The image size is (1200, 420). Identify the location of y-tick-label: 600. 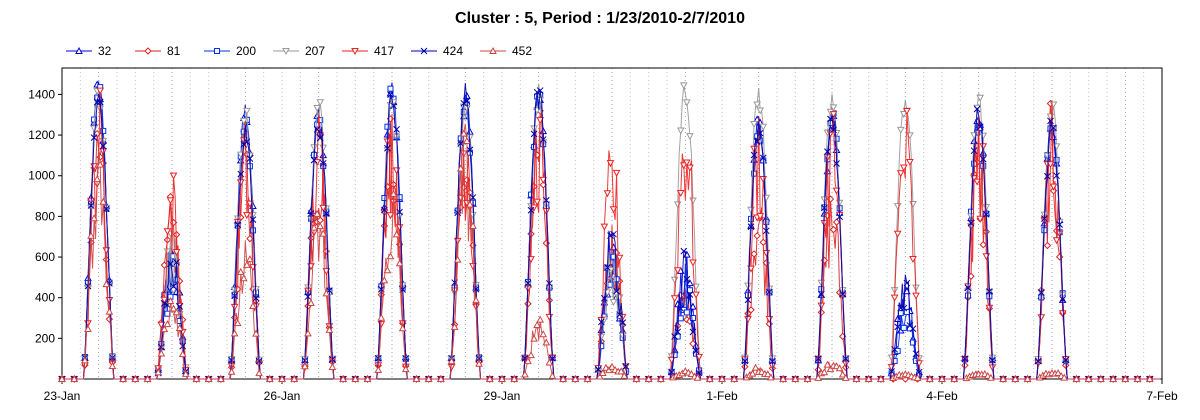
(45, 257).